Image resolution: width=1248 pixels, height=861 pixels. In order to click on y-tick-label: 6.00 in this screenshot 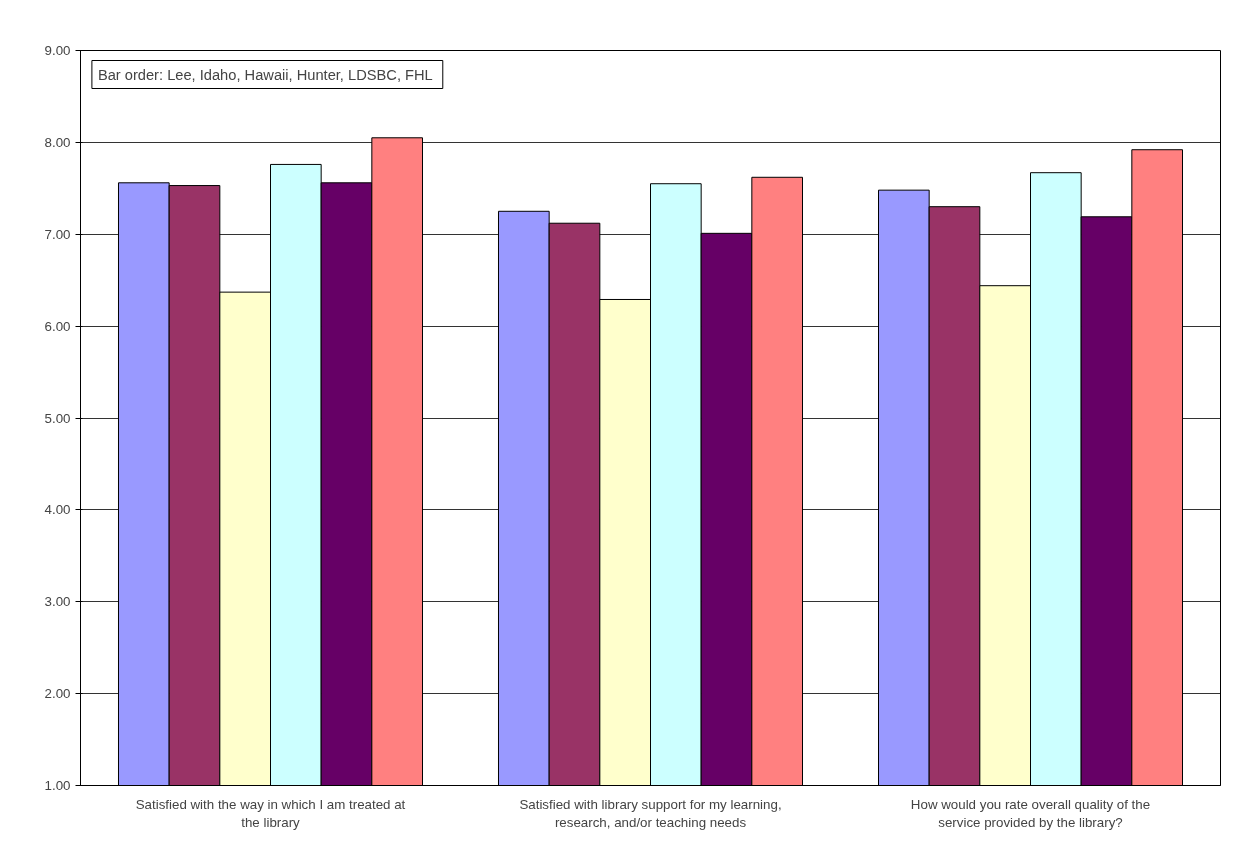, I will do `click(57, 326)`.